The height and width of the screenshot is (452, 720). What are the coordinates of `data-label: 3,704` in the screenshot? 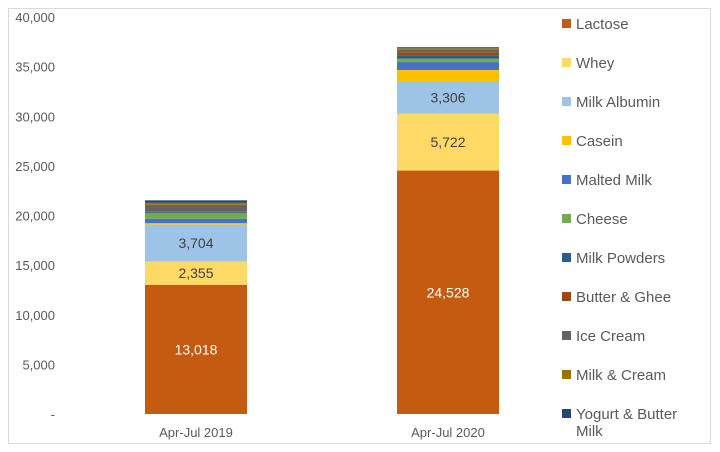 It's located at (195, 243).